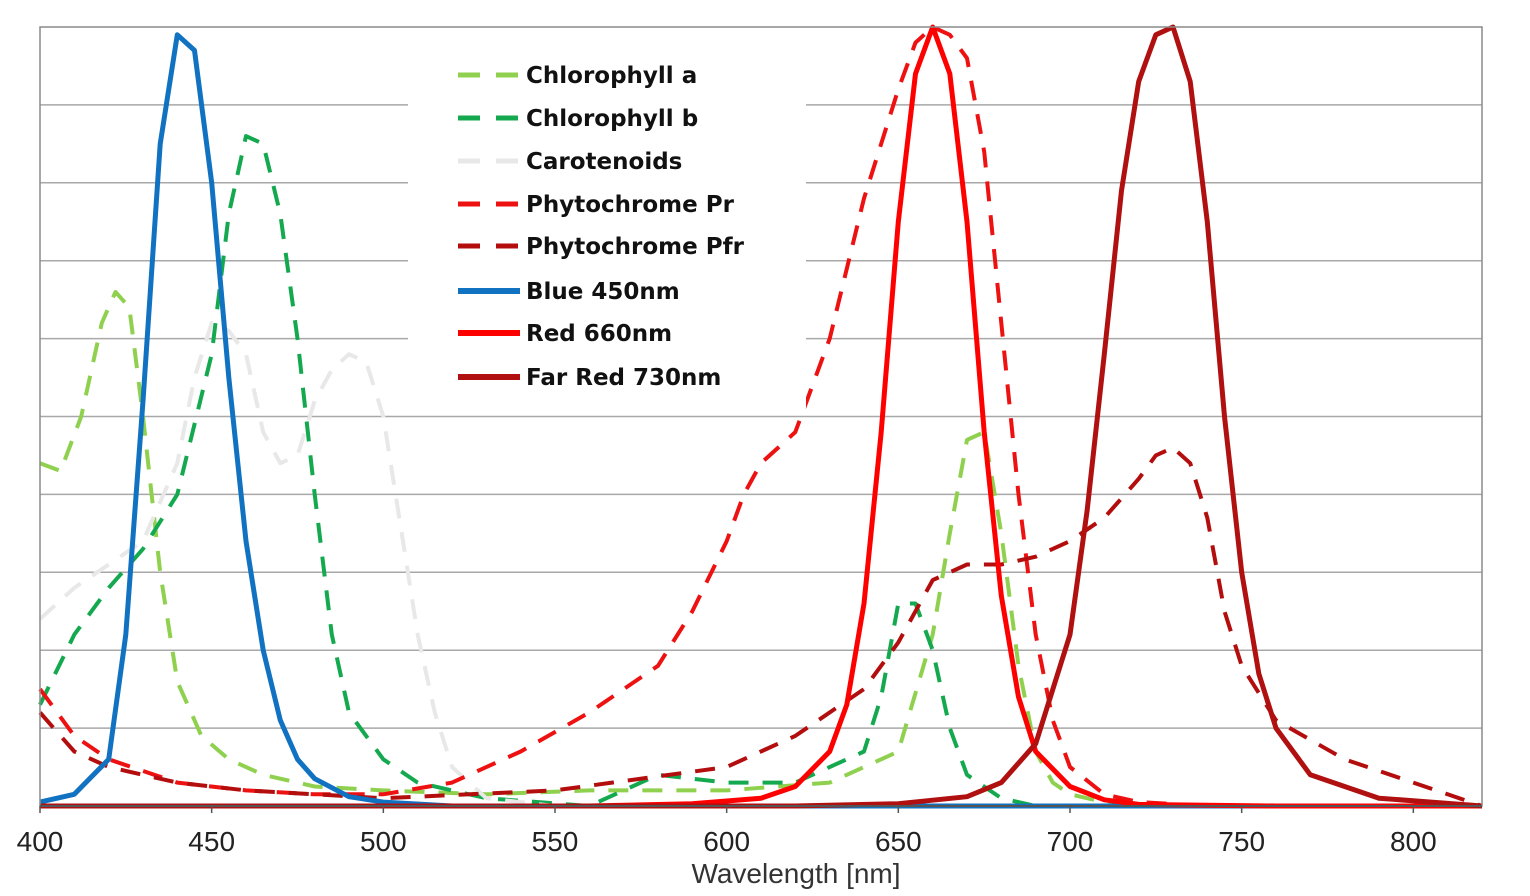 This screenshot has width=1530, height=896. I want to click on legend-label: Carotenoids, so click(604, 162).